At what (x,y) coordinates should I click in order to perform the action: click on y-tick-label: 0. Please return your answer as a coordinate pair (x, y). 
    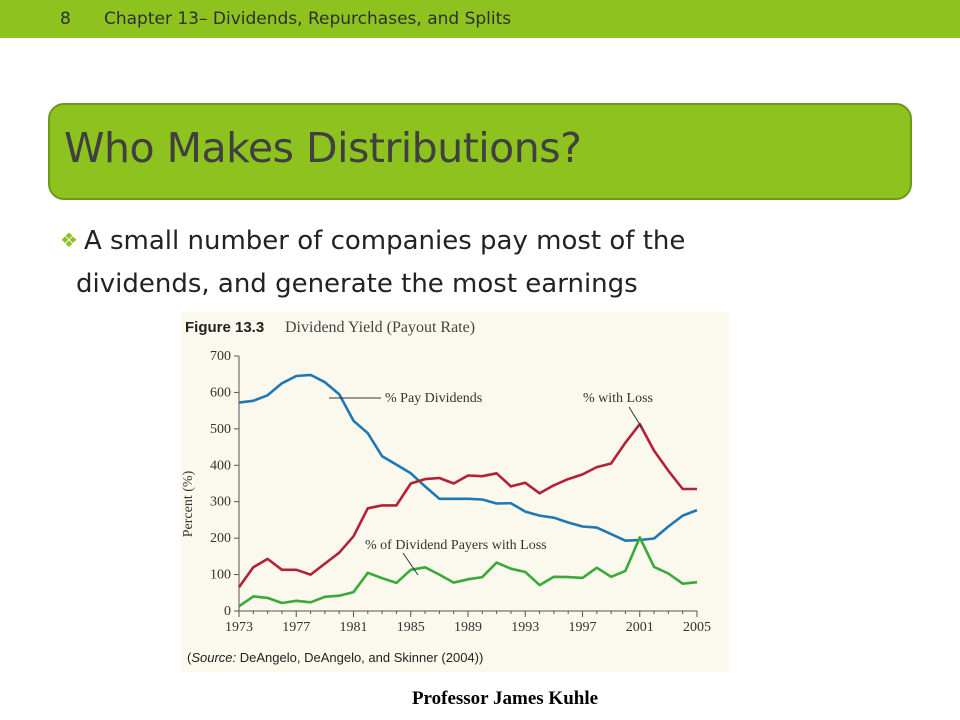
    Looking at the image, I should click on (227, 611).